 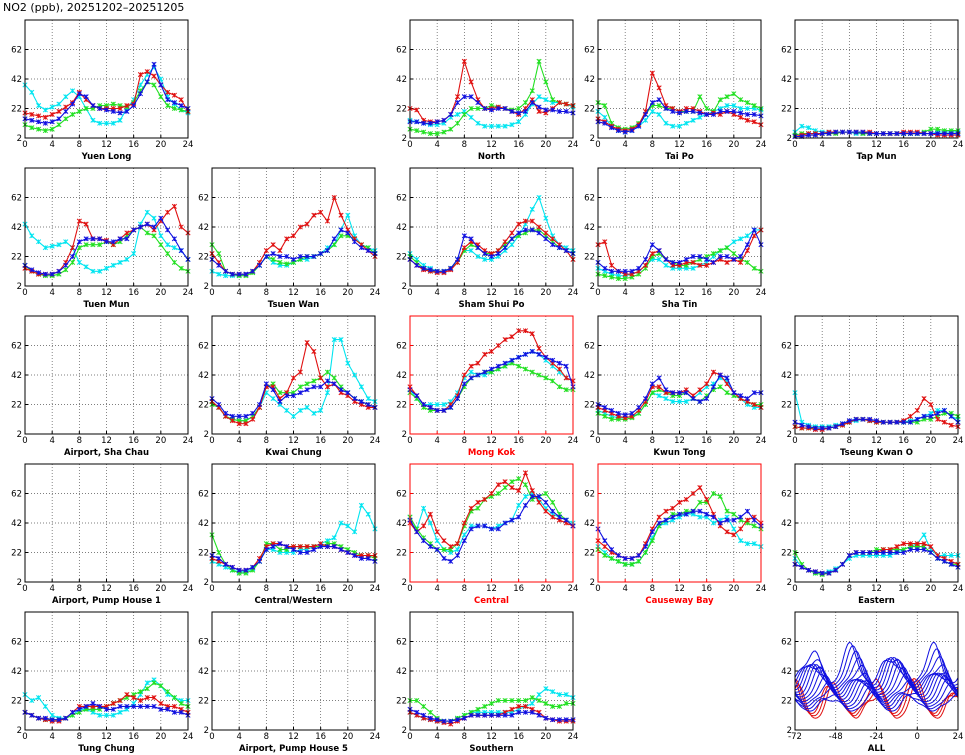 I want to click on y-tick-label: 22, so click(x=786, y=554).